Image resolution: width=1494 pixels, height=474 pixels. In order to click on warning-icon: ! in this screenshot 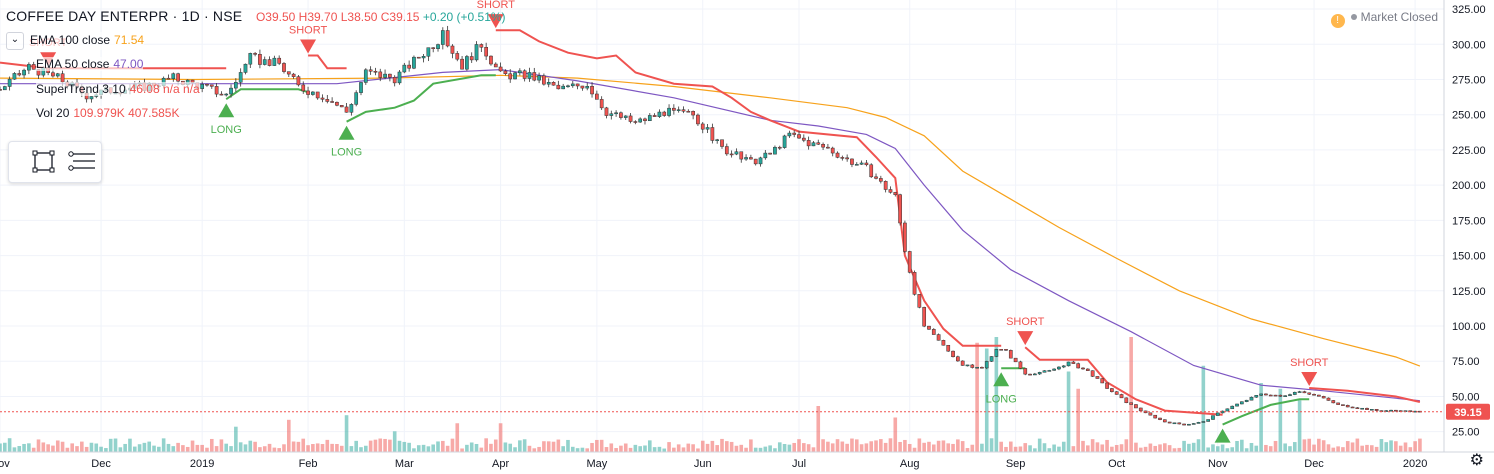, I will do `click(1337, 21)`.